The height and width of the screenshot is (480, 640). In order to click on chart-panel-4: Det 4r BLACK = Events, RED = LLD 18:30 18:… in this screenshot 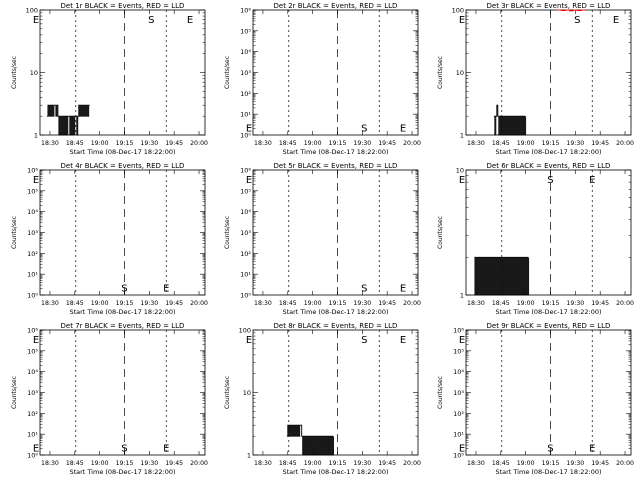, I will do `click(109, 239)`.